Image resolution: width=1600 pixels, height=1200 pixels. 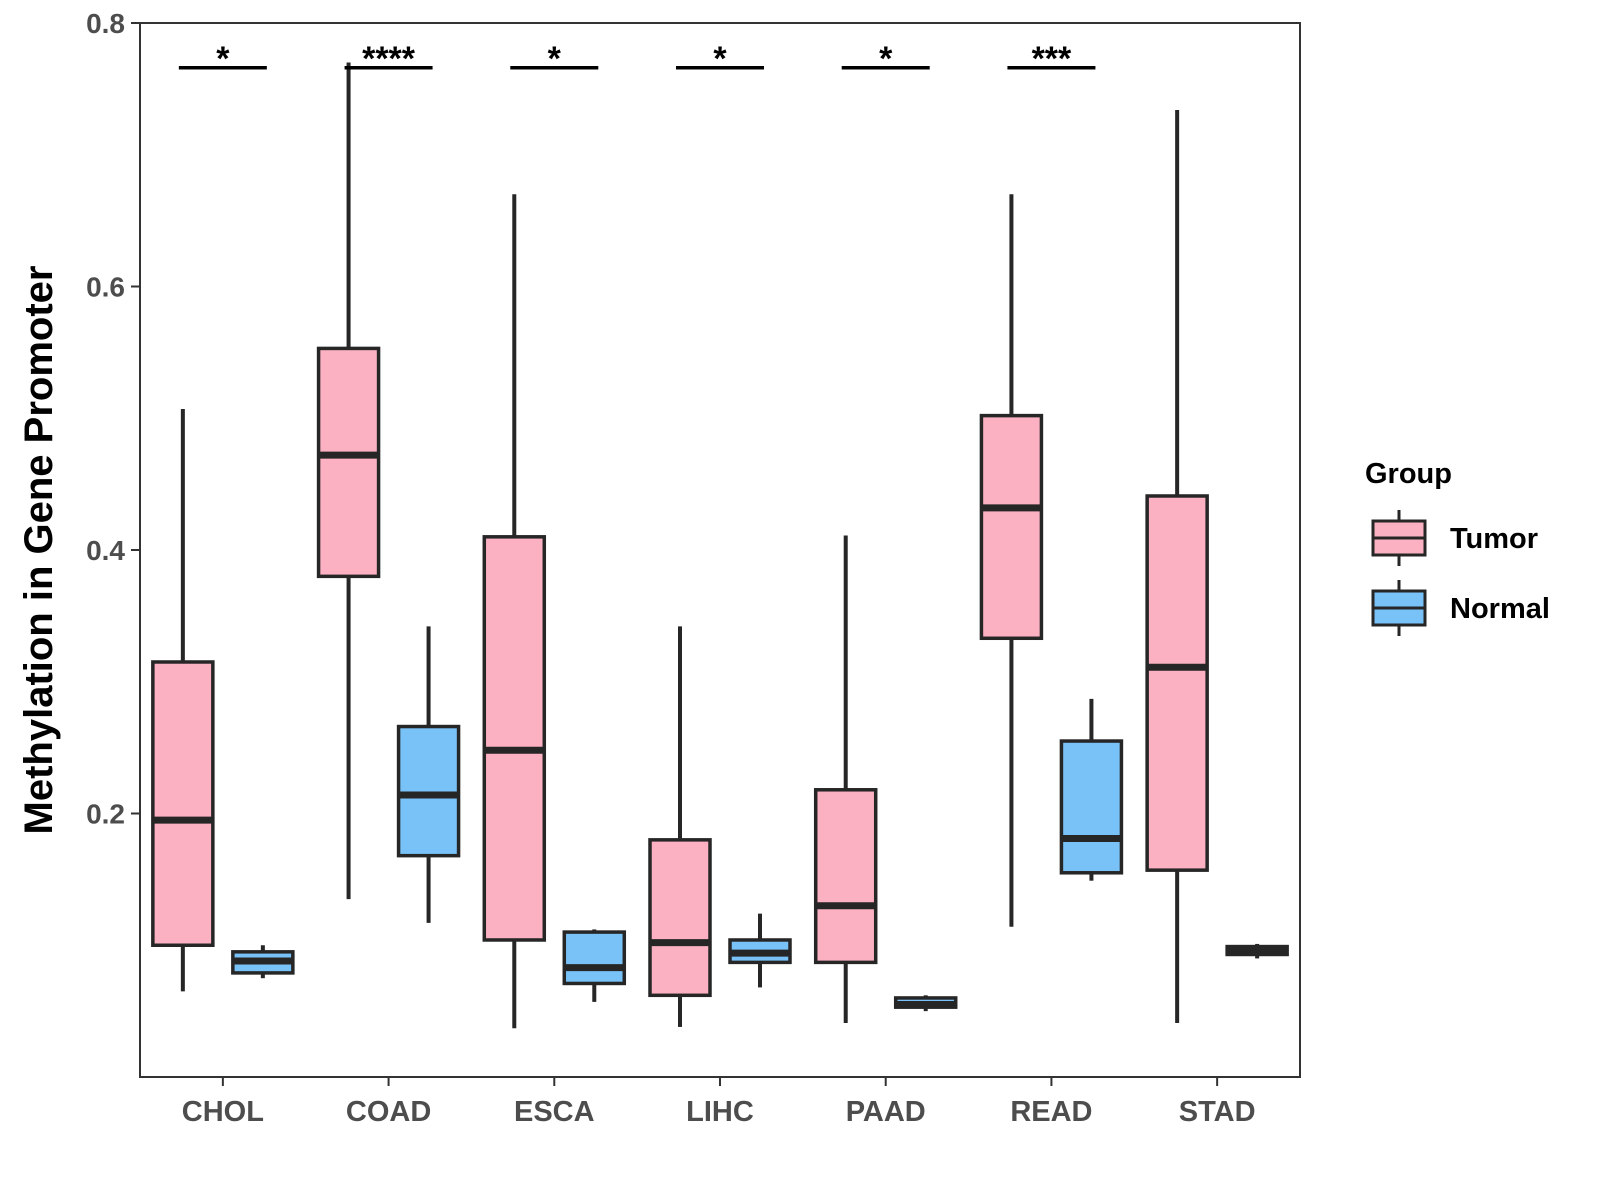 I want to click on x-tick-label: PAAD, so click(x=886, y=1112).